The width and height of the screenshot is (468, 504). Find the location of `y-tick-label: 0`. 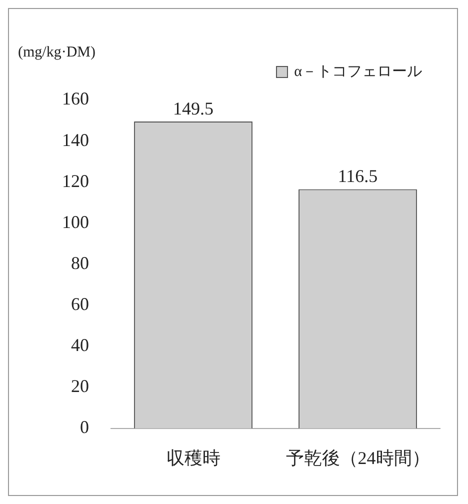

y-tick-label: 0 is located at coordinates (84, 427).